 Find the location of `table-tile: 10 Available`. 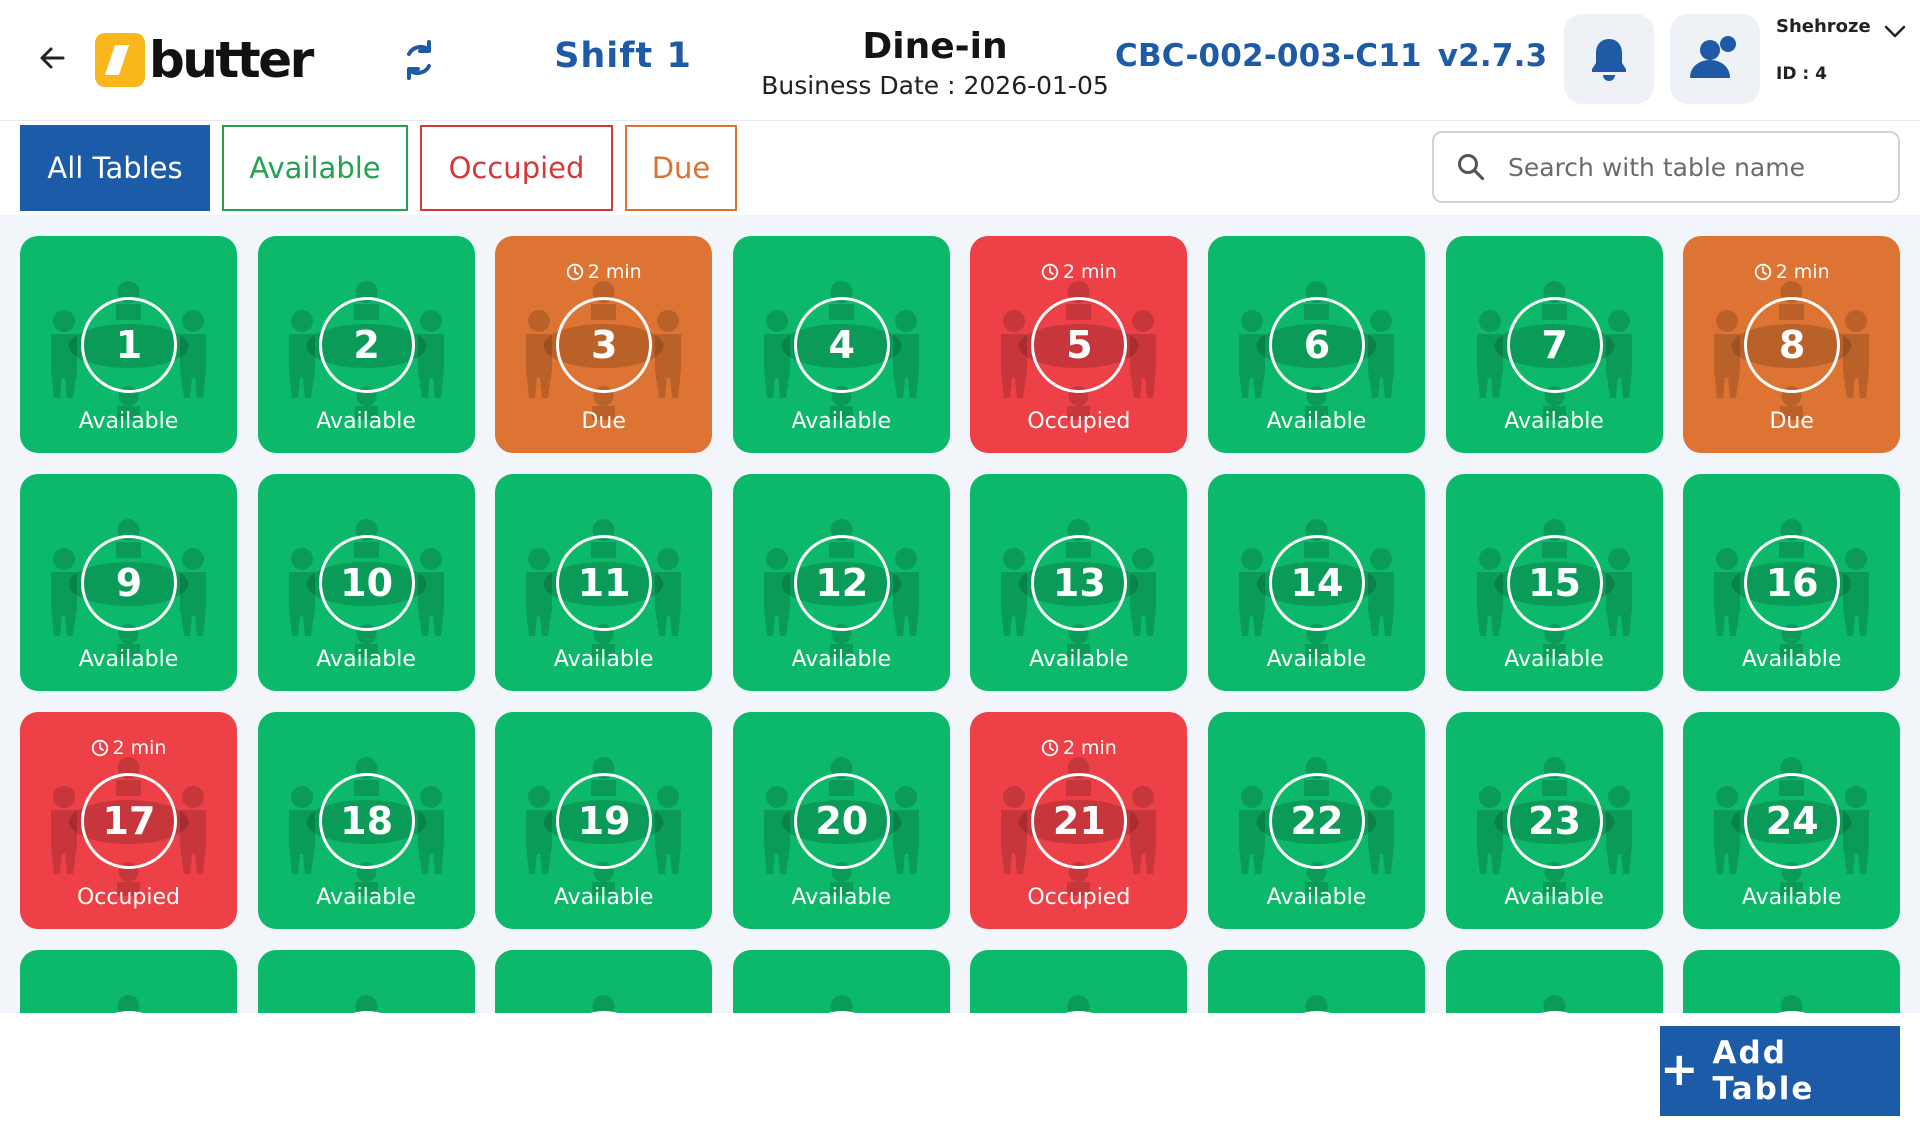

table-tile: 10 Available is located at coordinates (366, 582).